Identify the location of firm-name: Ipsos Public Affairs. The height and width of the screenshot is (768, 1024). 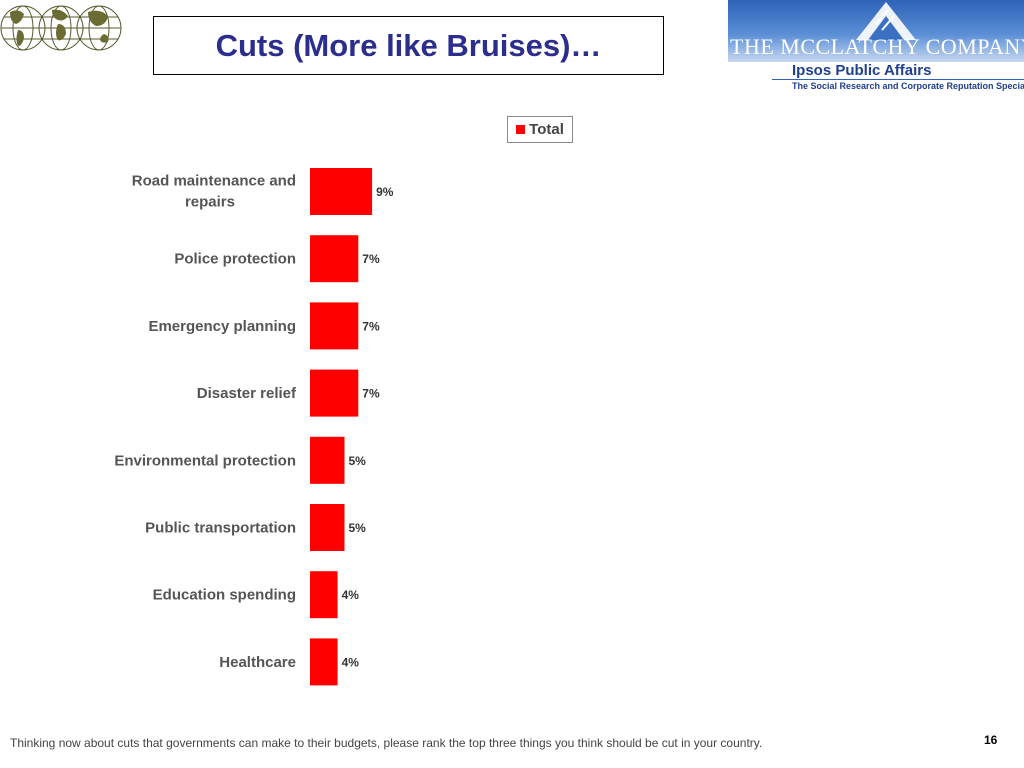
(862, 70).